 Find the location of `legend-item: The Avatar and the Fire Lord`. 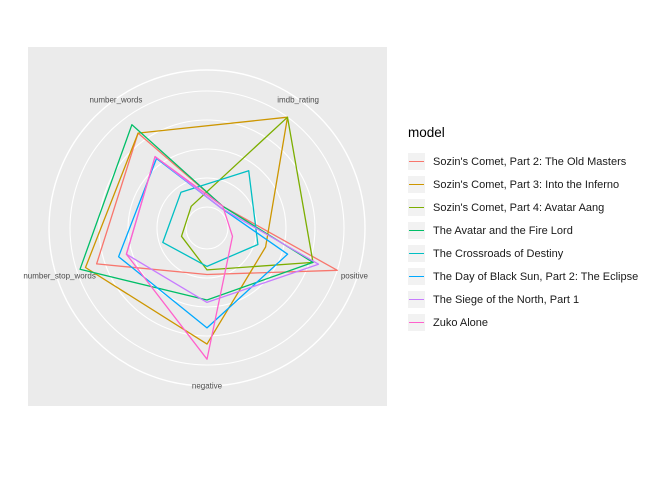

legend-item: The Avatar and the Fire Lord is located at coordinates (523, 230).